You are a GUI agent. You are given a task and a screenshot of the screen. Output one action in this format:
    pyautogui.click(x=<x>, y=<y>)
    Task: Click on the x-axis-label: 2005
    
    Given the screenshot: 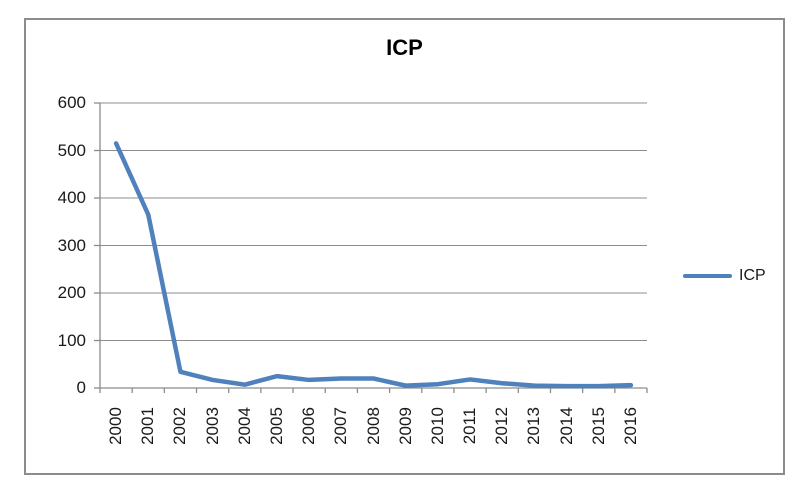 What is the action you would take?
    pyautogui.click(x=276, y=426)
    